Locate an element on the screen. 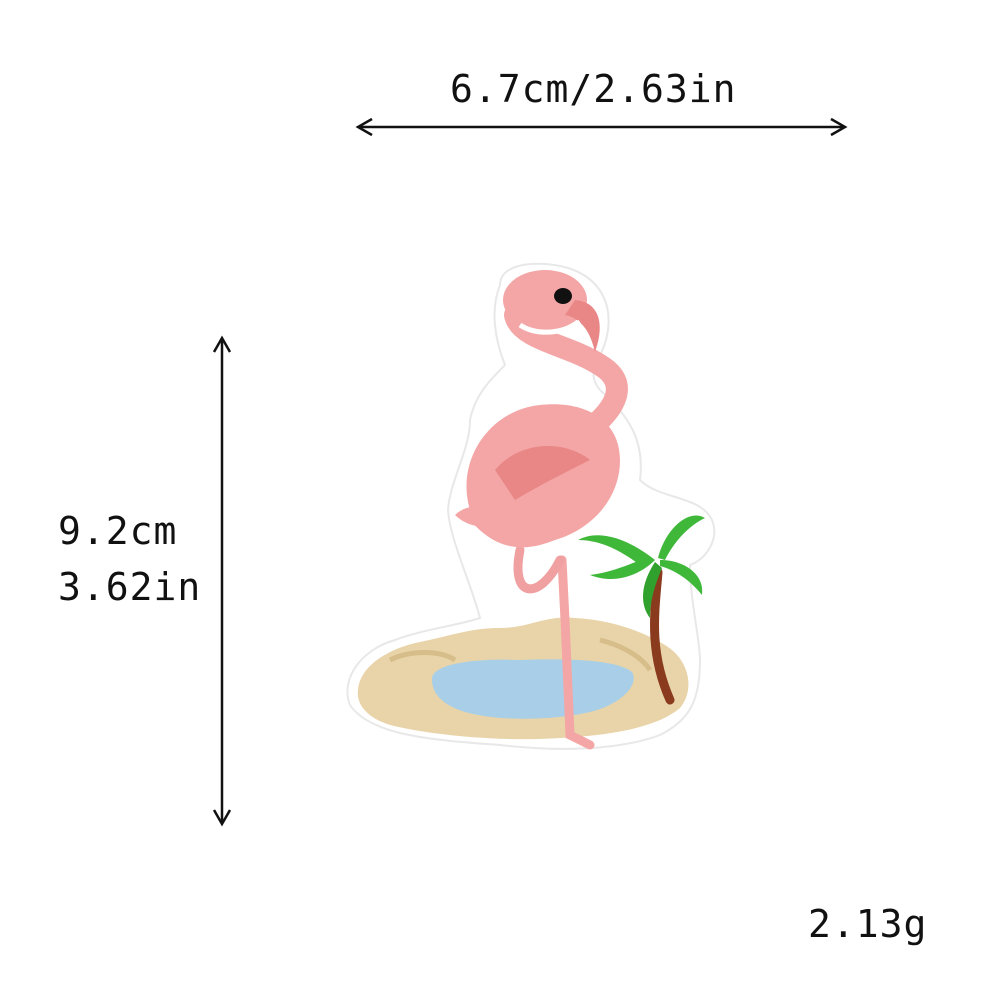 The image size is (1000, 1000). height-cm-label: 9.2cm is located at coordinates (118, 531).